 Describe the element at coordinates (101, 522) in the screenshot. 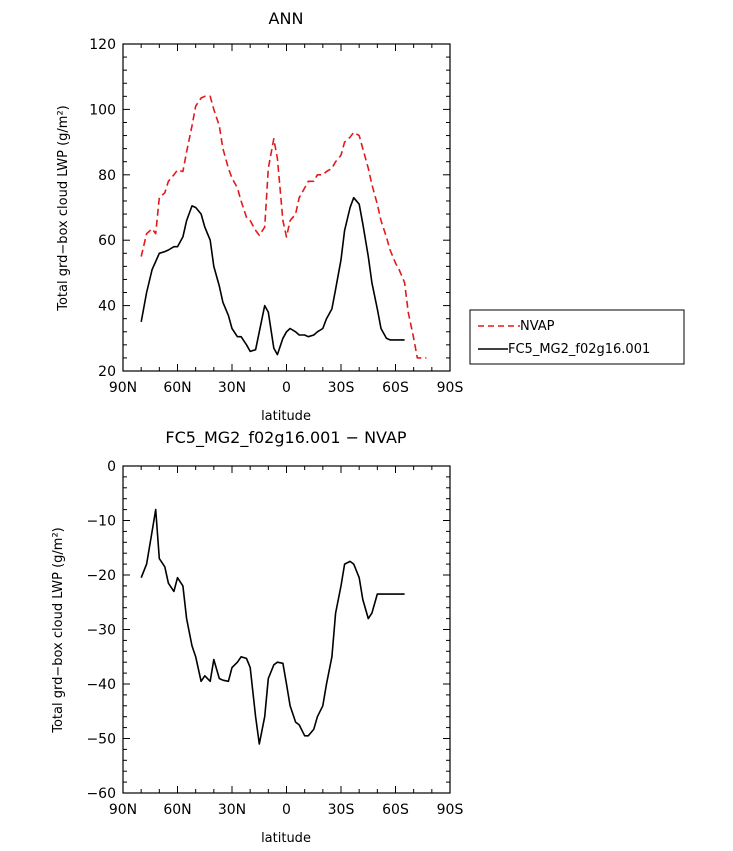

I see `y-tick-label: −10` at that location.